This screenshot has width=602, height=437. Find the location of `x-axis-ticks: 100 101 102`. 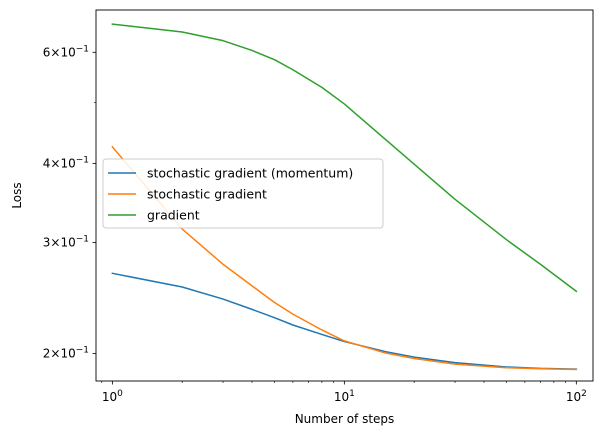

x-axis-ticks: 100 101 102 is located at coordinates (344, 392).